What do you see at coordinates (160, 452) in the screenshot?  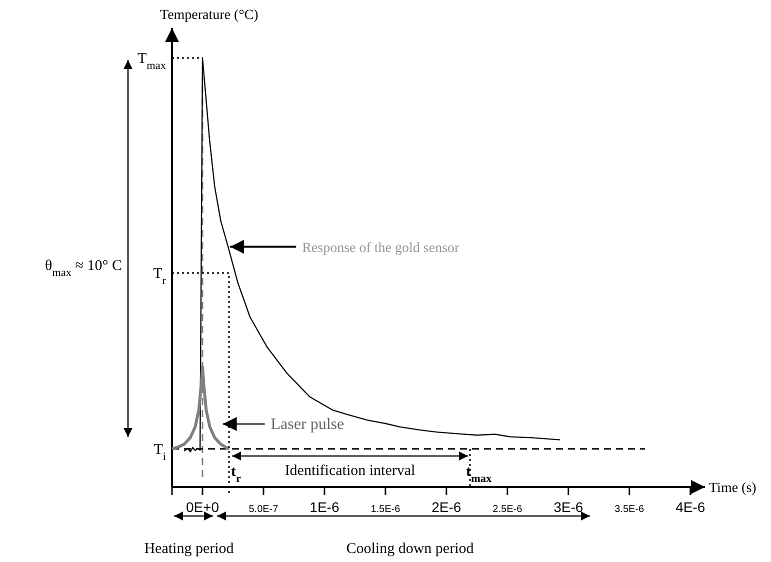 I see `ref-line-label: T$_{i}$` at bounding box center [160, 452].